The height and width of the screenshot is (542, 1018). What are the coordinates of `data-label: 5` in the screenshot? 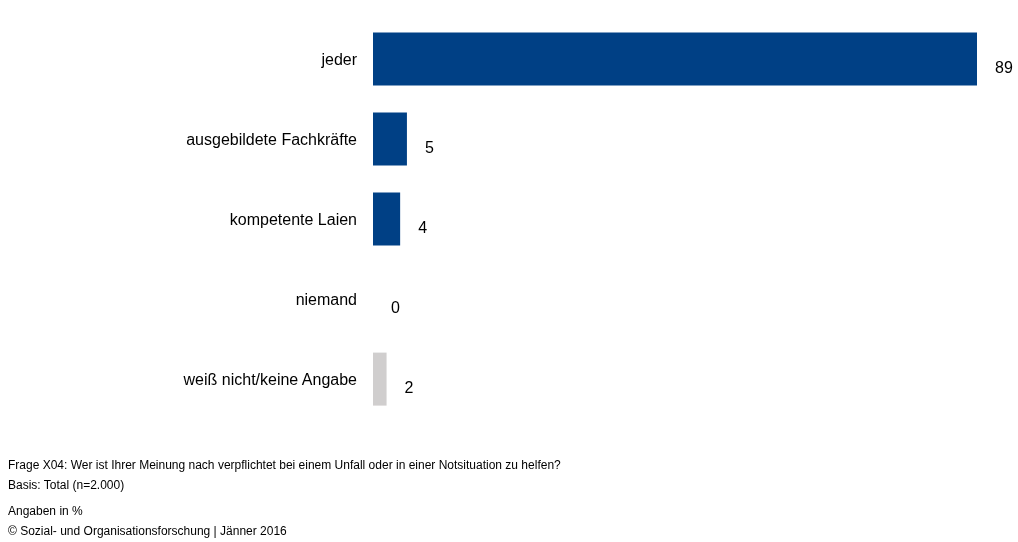 It's located at (429, 147).